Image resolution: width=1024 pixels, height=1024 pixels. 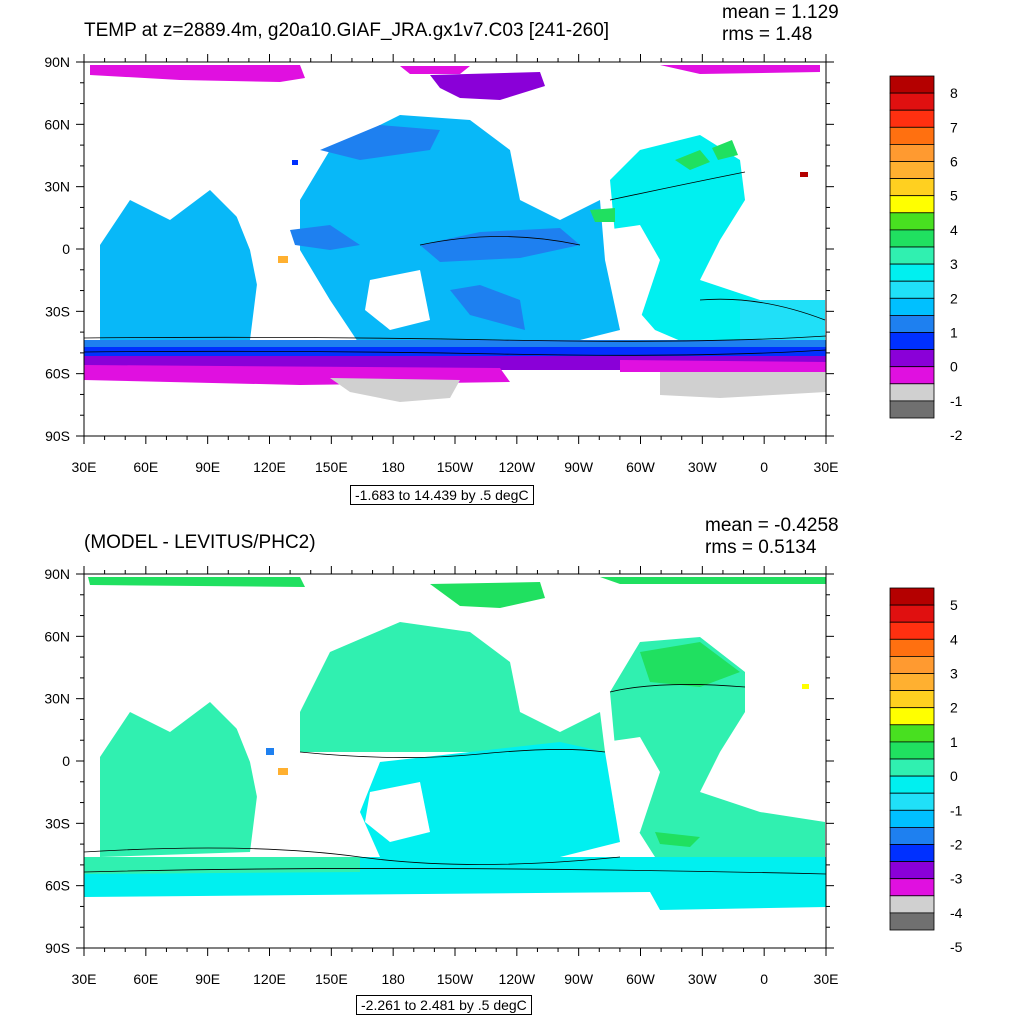 What do you see at coordinates (632, 282) in the screenshot?
I see `land-south-america` at bounding box center [632, 282].